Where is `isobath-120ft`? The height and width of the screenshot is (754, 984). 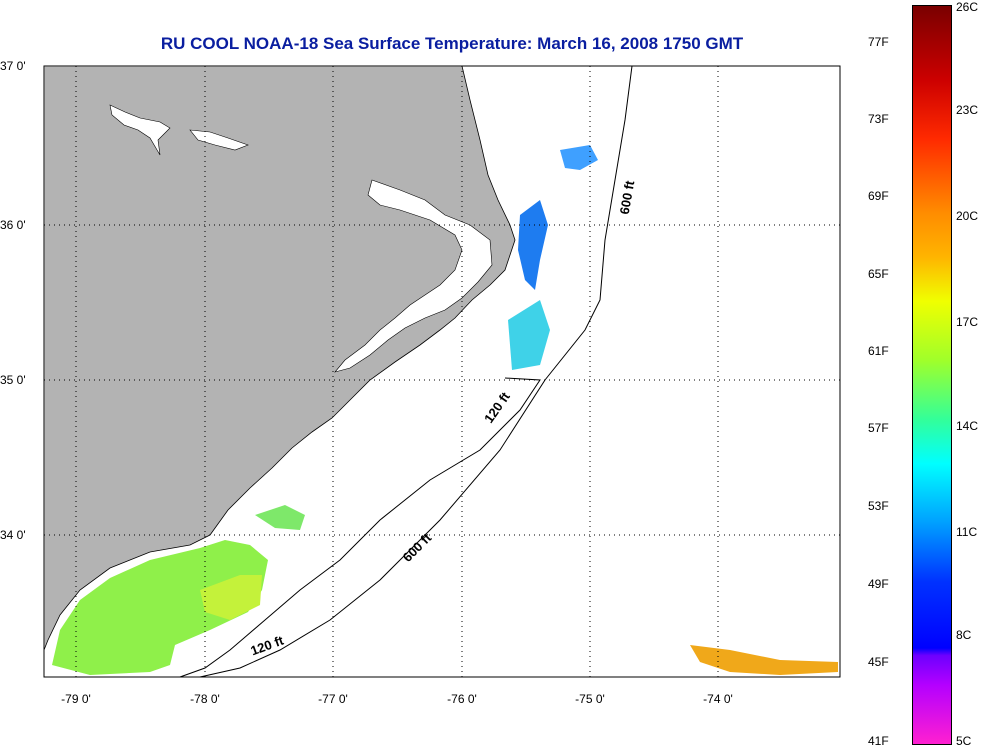
isobath-120ft is located at coordinates (360, 527).